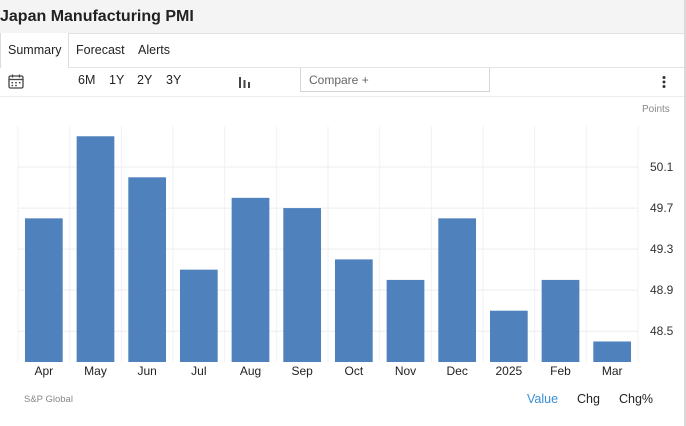 The width and height of the screenshot is (686, 426). What do you see at coordinates (662, 208) in the screenshot?
I see `y-tick-label: 49.7` at bounding box center [662, 208].